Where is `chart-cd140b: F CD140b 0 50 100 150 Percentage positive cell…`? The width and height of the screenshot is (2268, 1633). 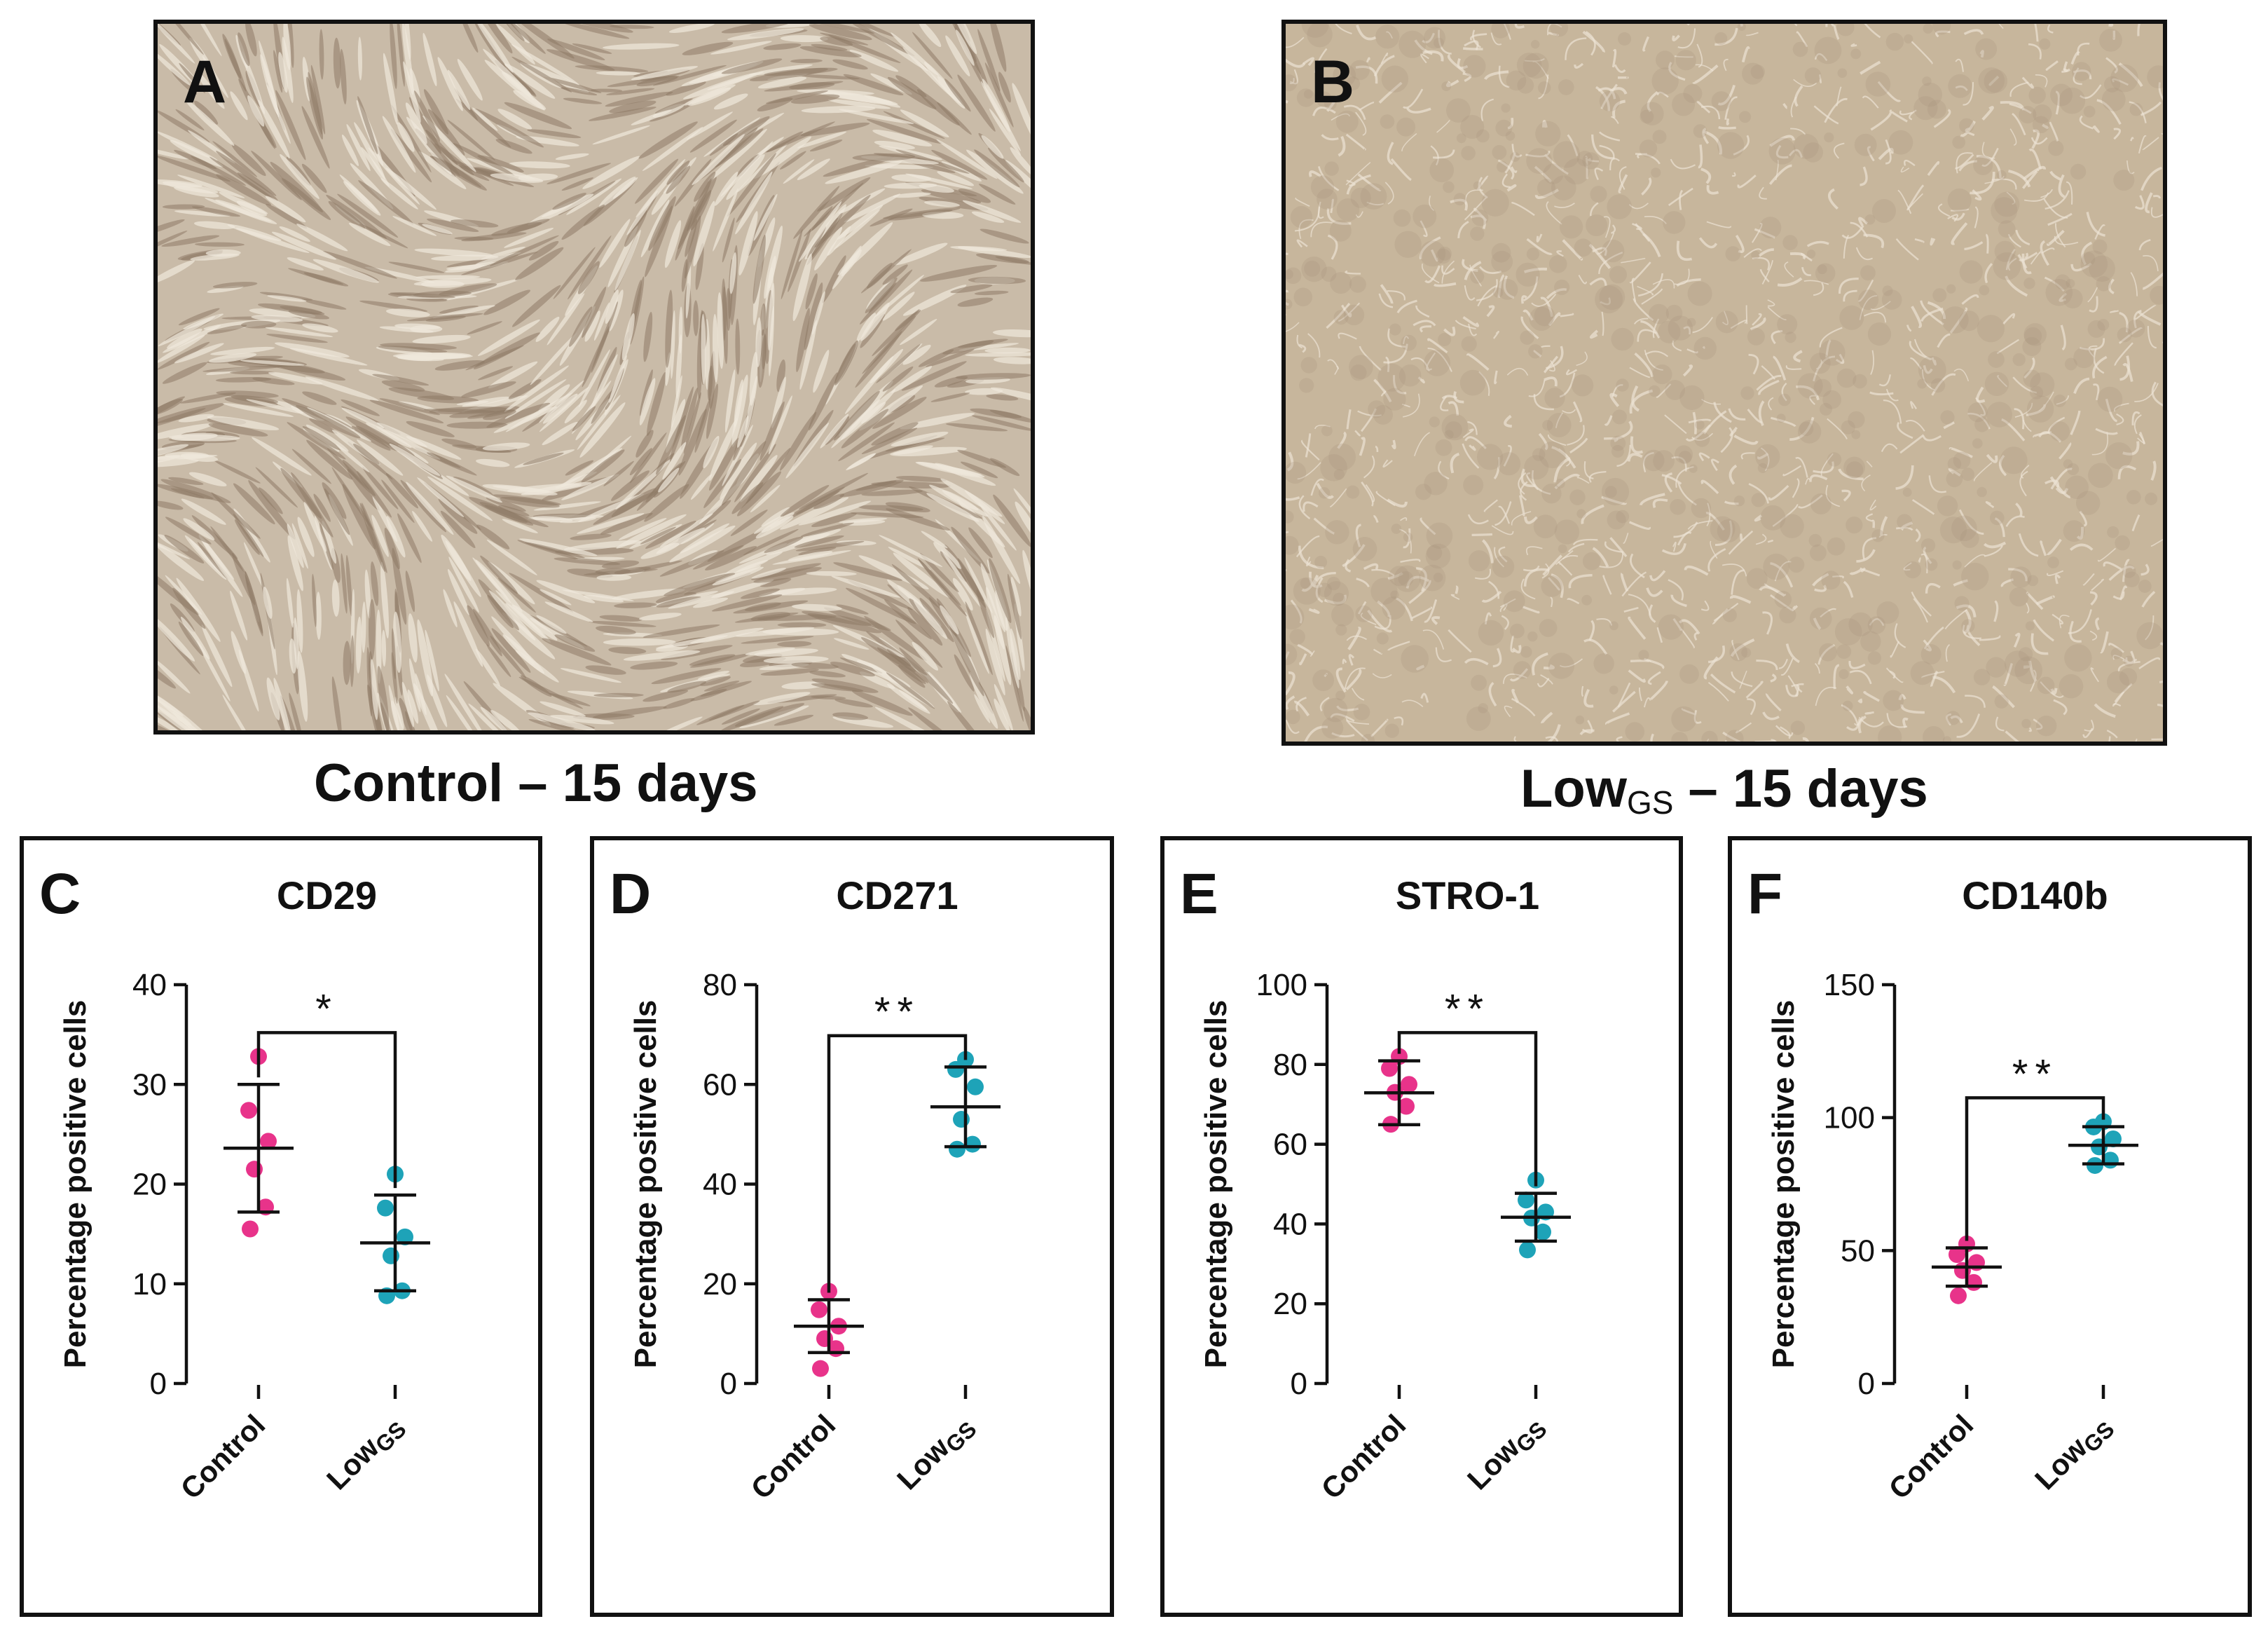
chart-cd140b: F CD140b 0 50 100 150 Percentage positive cell… is located at coordinates (1943, 1183).